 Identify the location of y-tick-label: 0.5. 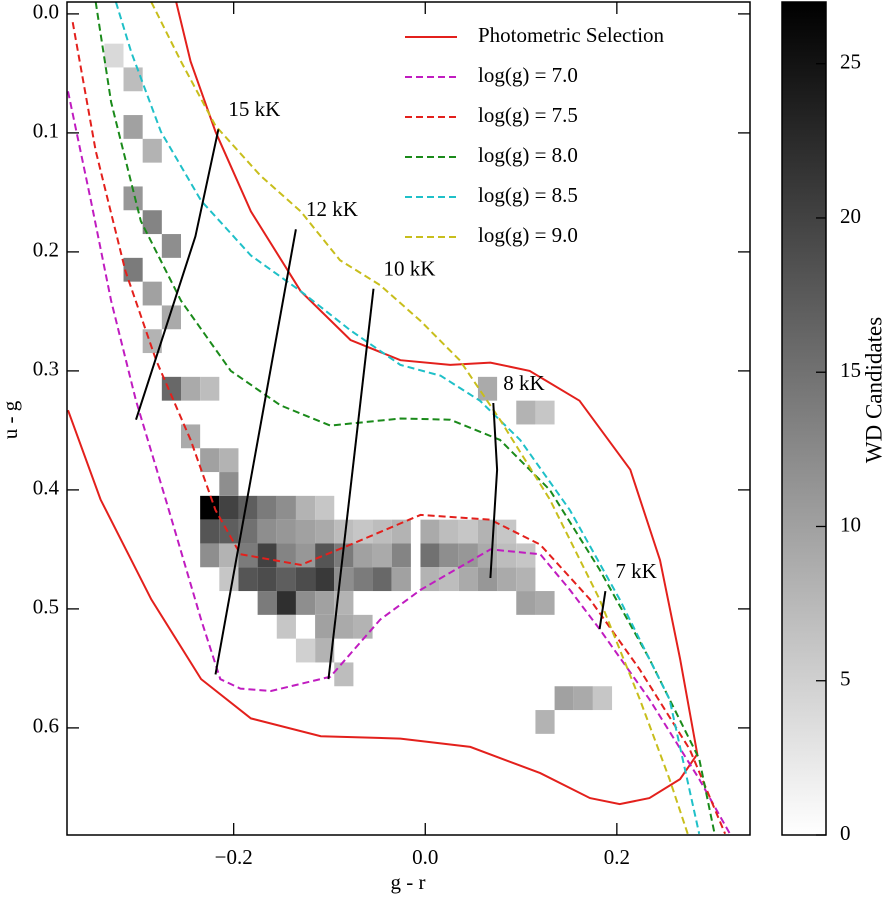
(46, 607).